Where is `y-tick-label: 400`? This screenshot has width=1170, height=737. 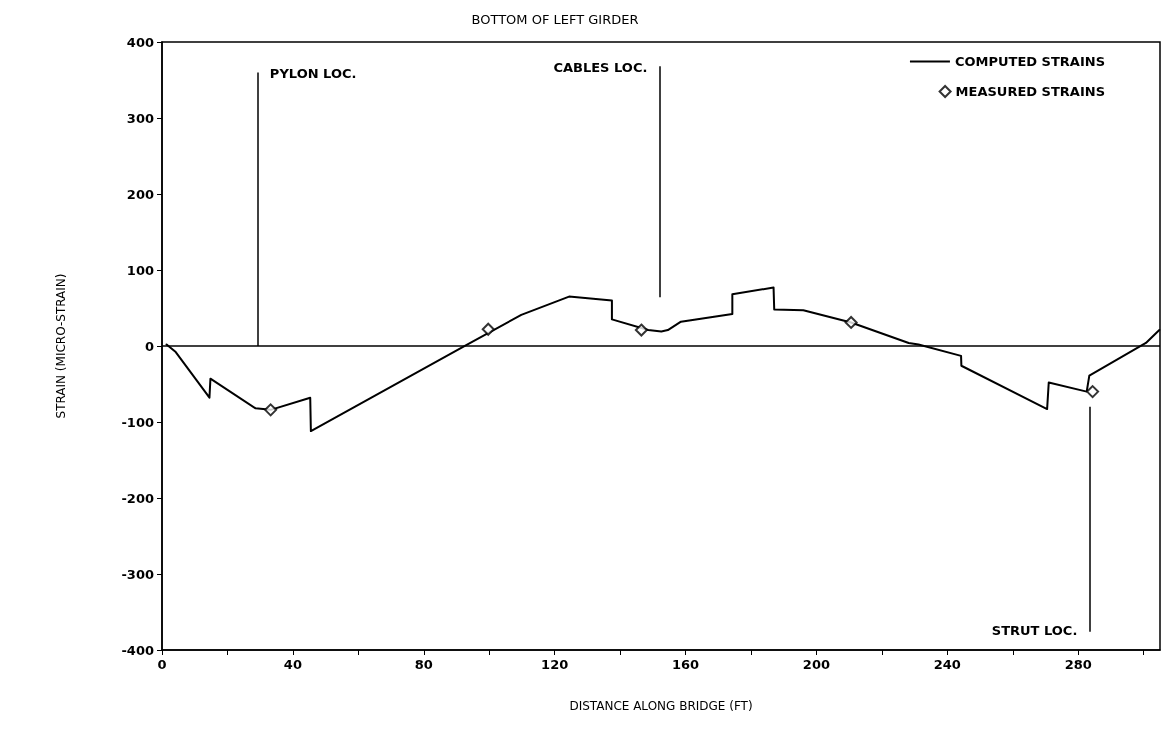
y-tick-label: 400 is located at coordinates (140, 42).